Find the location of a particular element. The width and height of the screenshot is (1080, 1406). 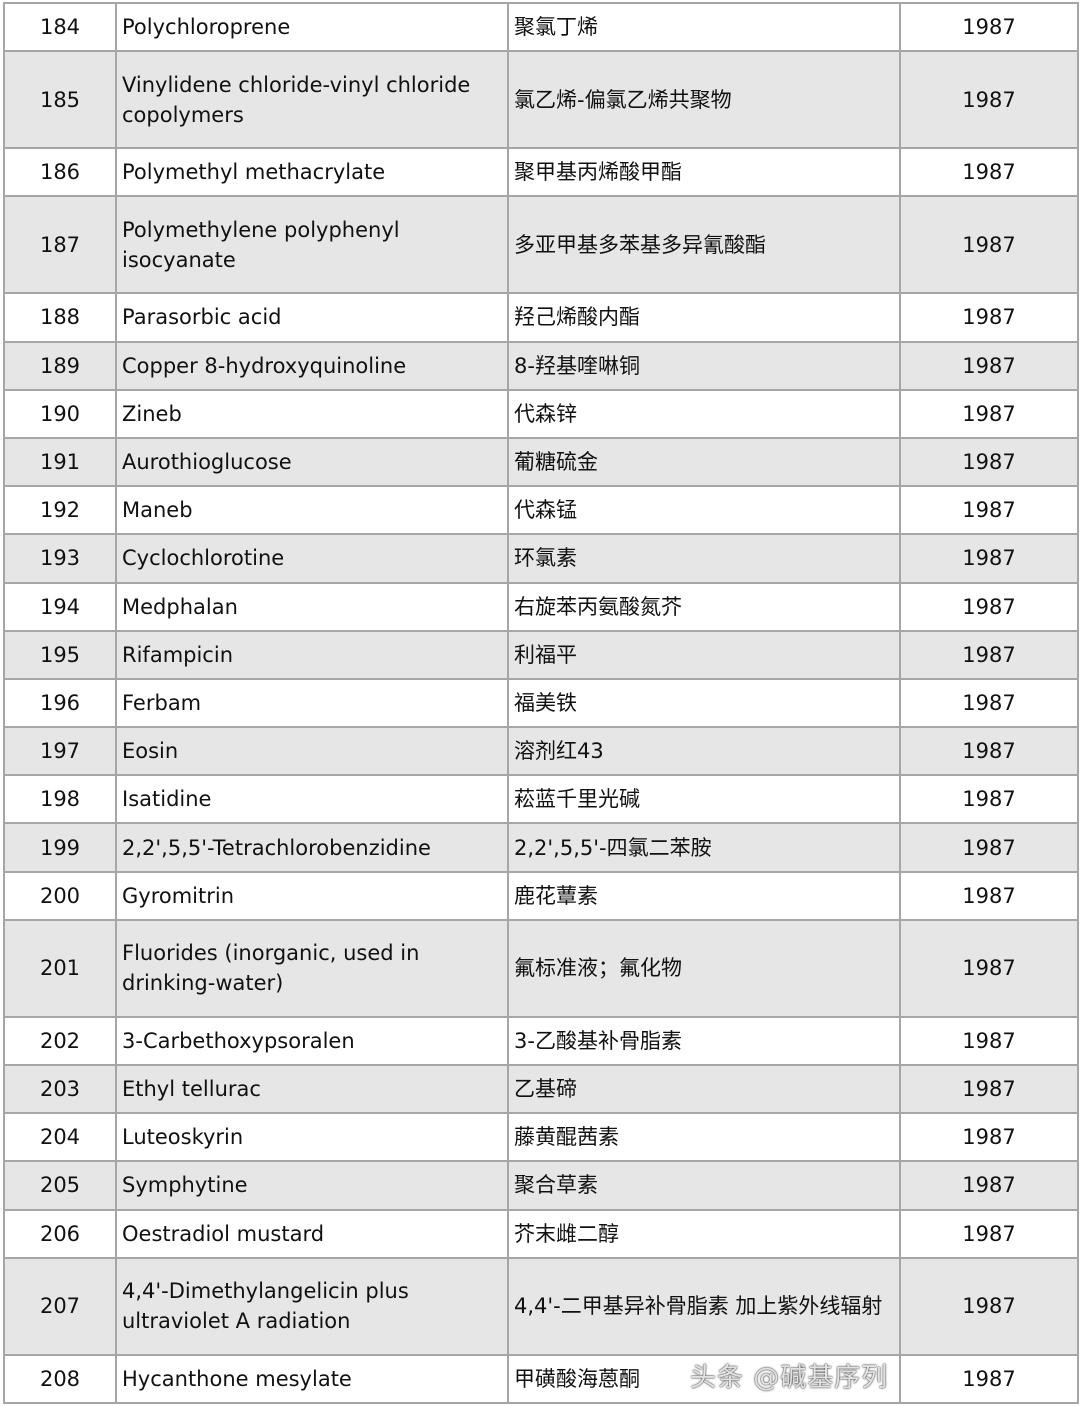

chinese-name-cell: 福美铁 is located at coordinates (704, 703).